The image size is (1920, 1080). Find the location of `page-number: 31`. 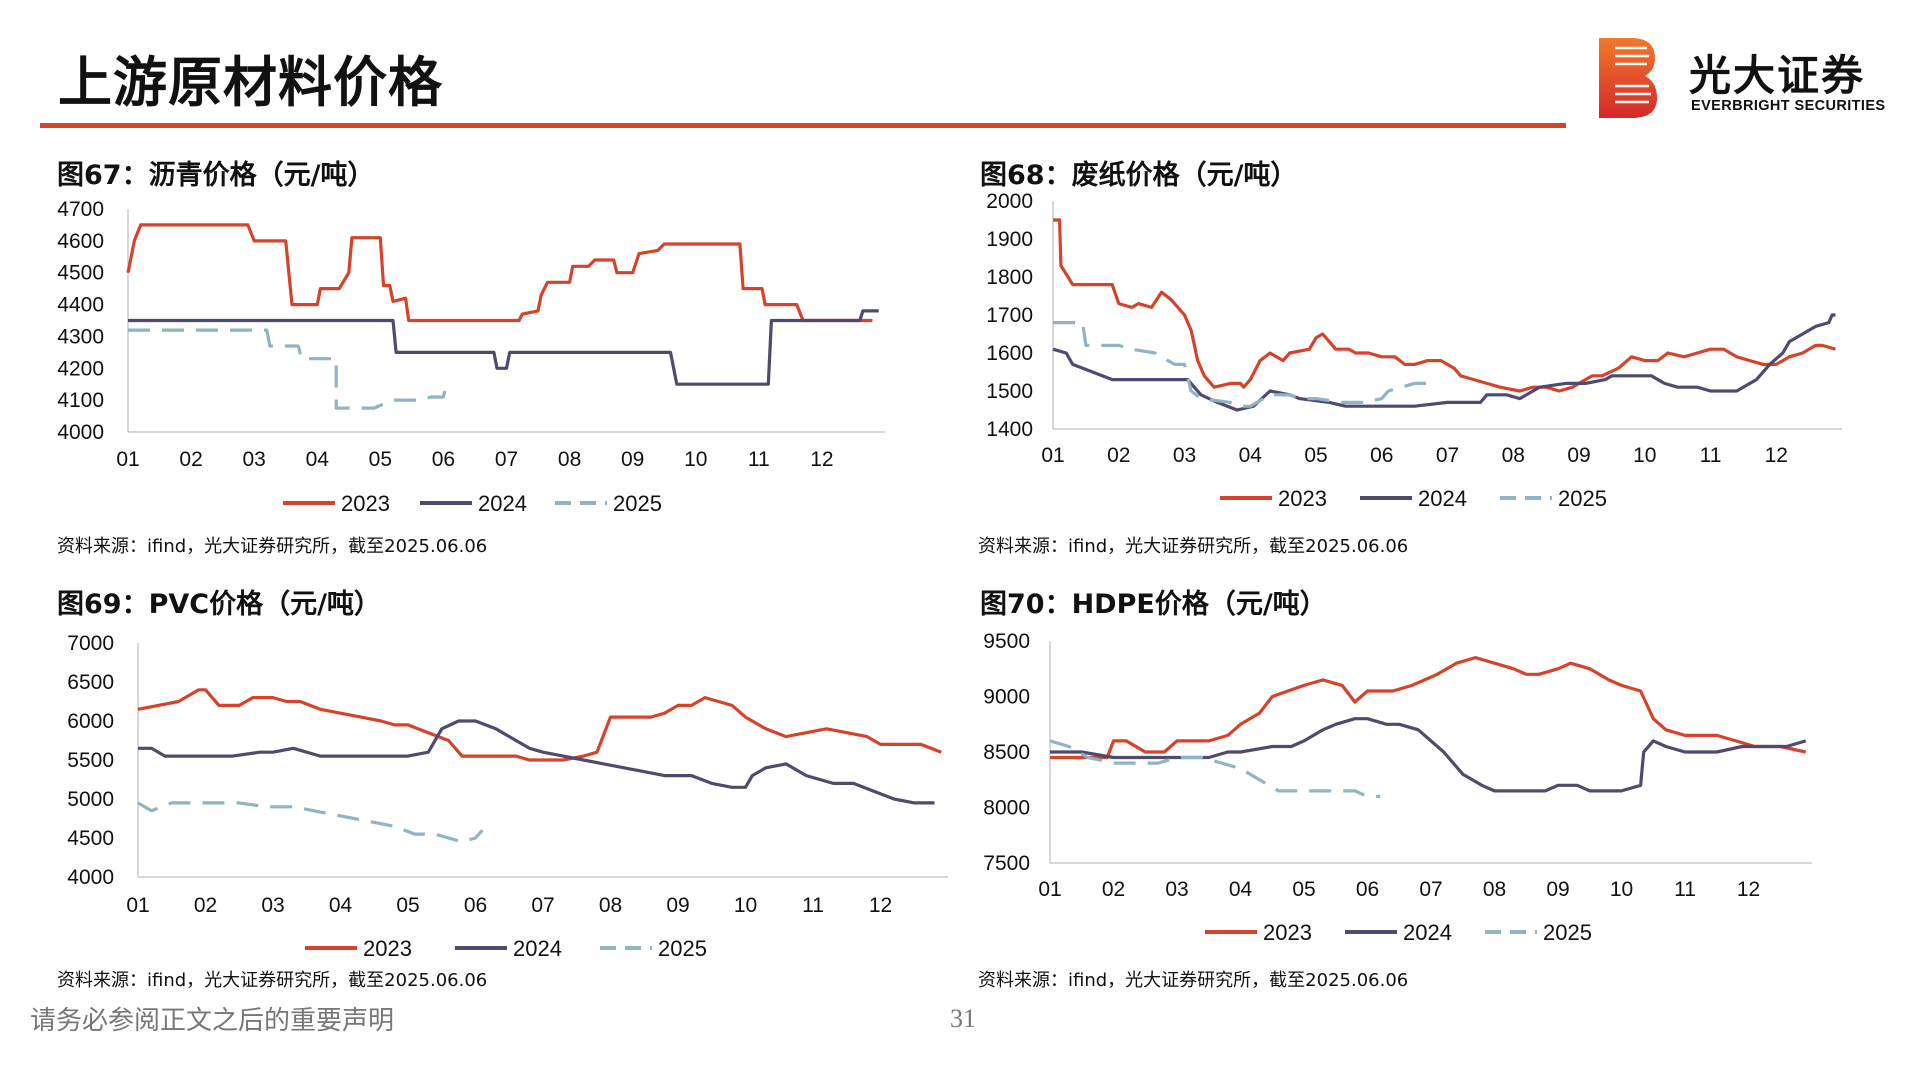

page-number: 31 is located at coordinates (963, 1018).